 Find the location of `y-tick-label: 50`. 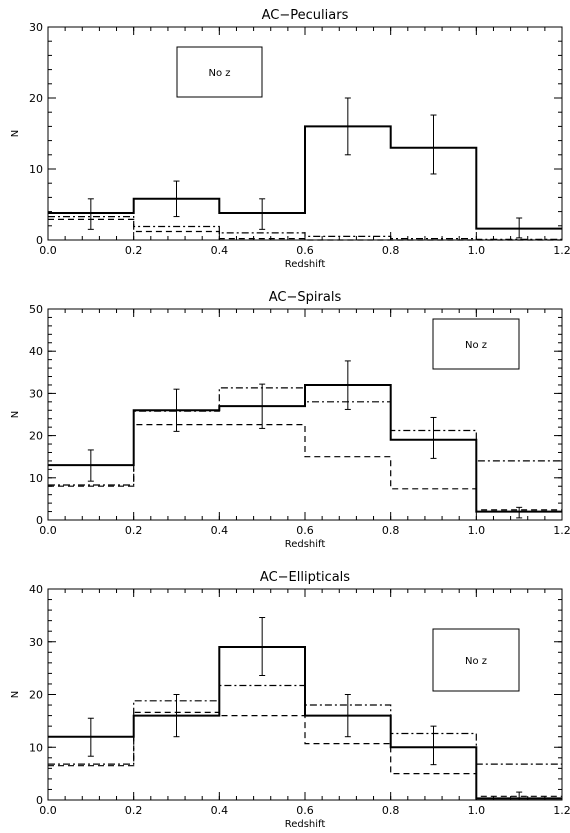

y-tick-label: 50 is located at coordinates (36, 309).